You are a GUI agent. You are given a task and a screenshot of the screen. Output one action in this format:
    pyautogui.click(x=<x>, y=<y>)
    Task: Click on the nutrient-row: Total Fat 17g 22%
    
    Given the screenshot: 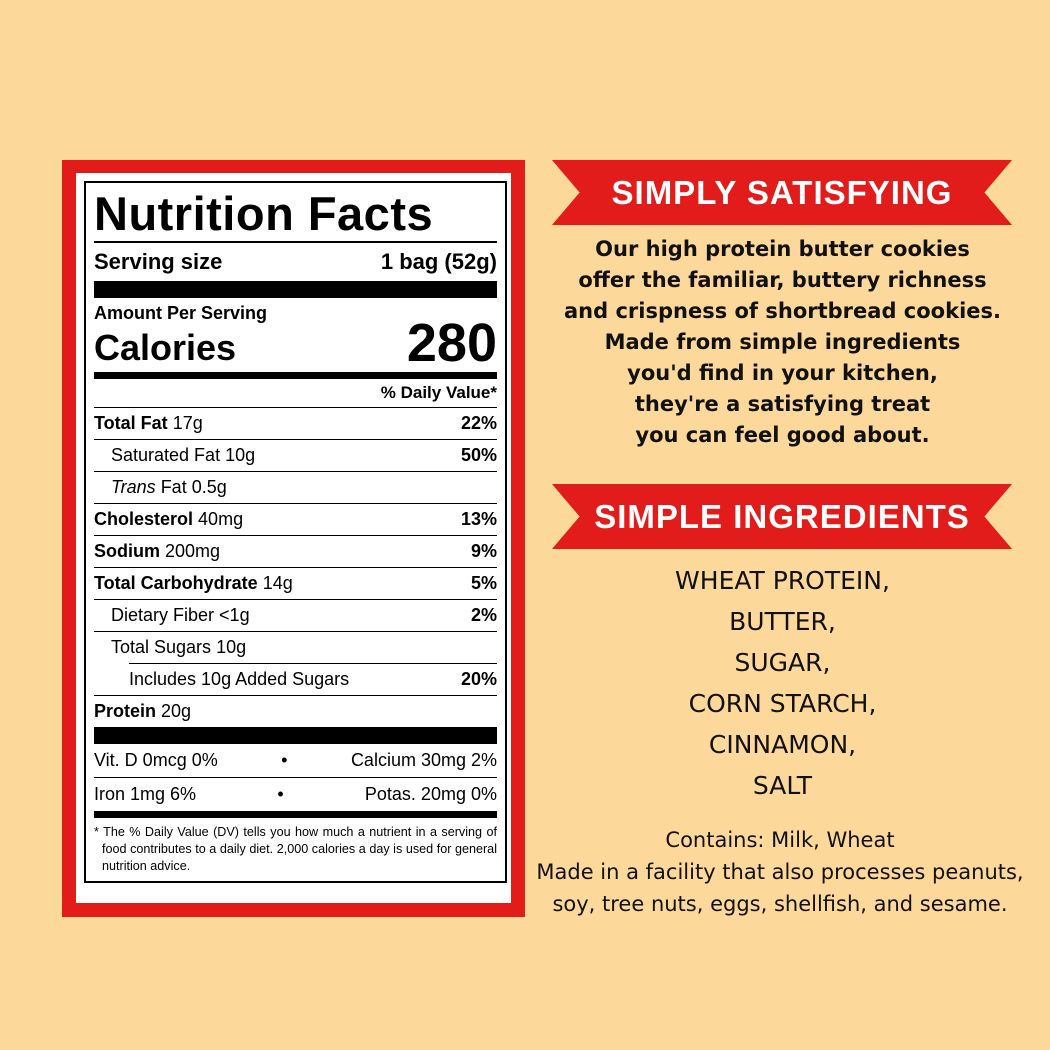 What is the action you would take?
    pyautogui.click(x=295, y=423)
    